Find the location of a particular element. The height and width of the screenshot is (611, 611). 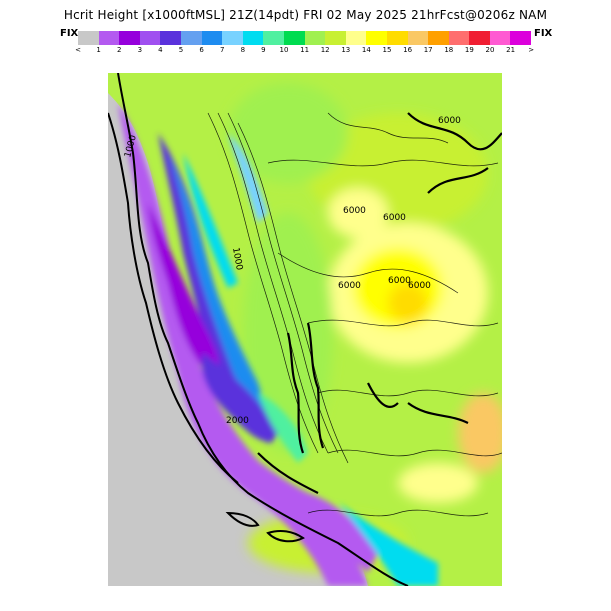

color-scale-tick: 4 is located at coordinates (160, 50).